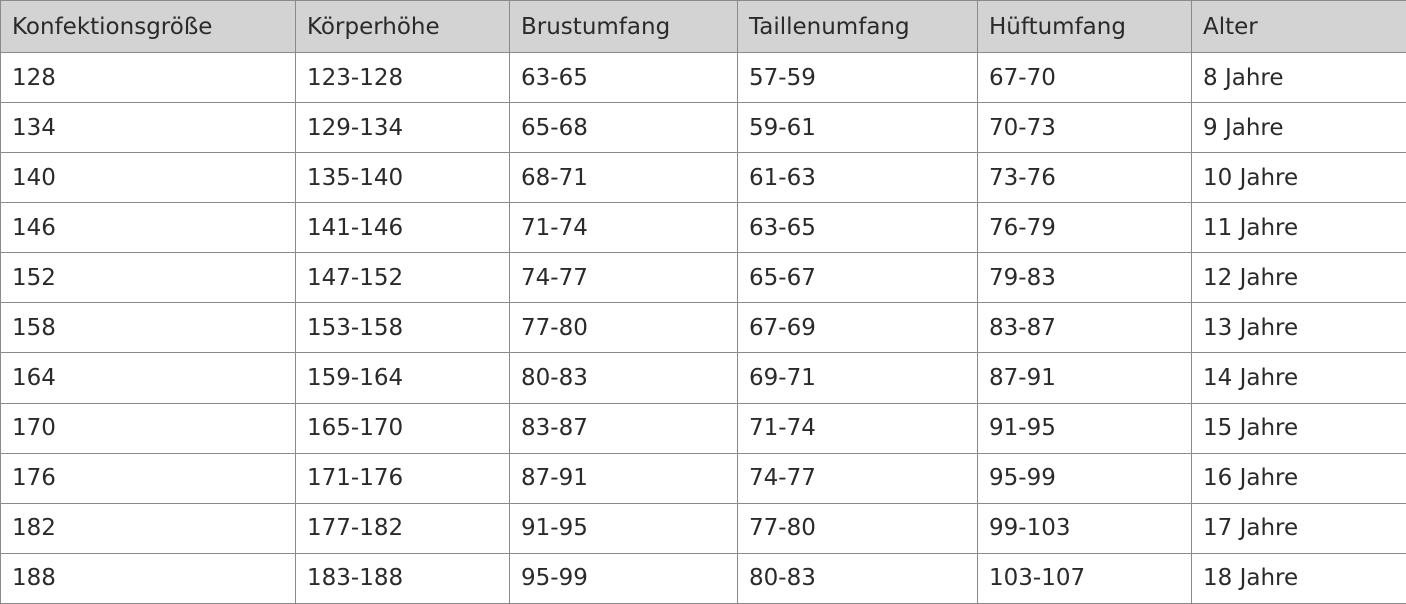 This screenshot has width=1406, height=604. Describe the element at coordinates (623, 178) in the screenshot. I see `table-cell: 68-71` at that location.